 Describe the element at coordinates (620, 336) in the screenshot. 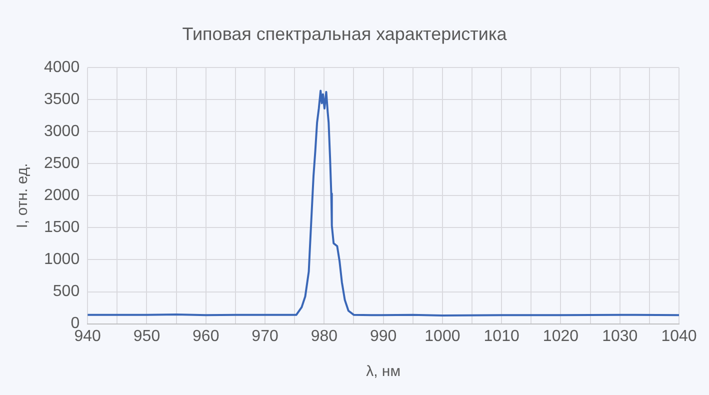

I see `x-tick-label: 1030` at that location.